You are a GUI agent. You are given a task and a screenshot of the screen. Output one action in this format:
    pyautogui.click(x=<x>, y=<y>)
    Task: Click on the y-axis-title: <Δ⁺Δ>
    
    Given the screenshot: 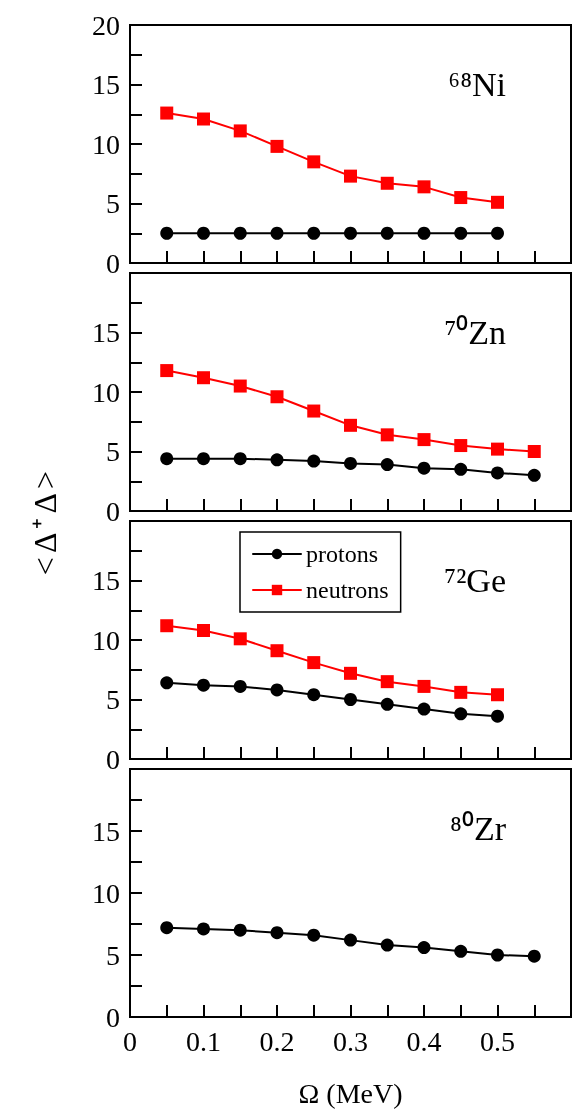 What is the action you would take?
    pyautogui.click(x=45, y=521)
    